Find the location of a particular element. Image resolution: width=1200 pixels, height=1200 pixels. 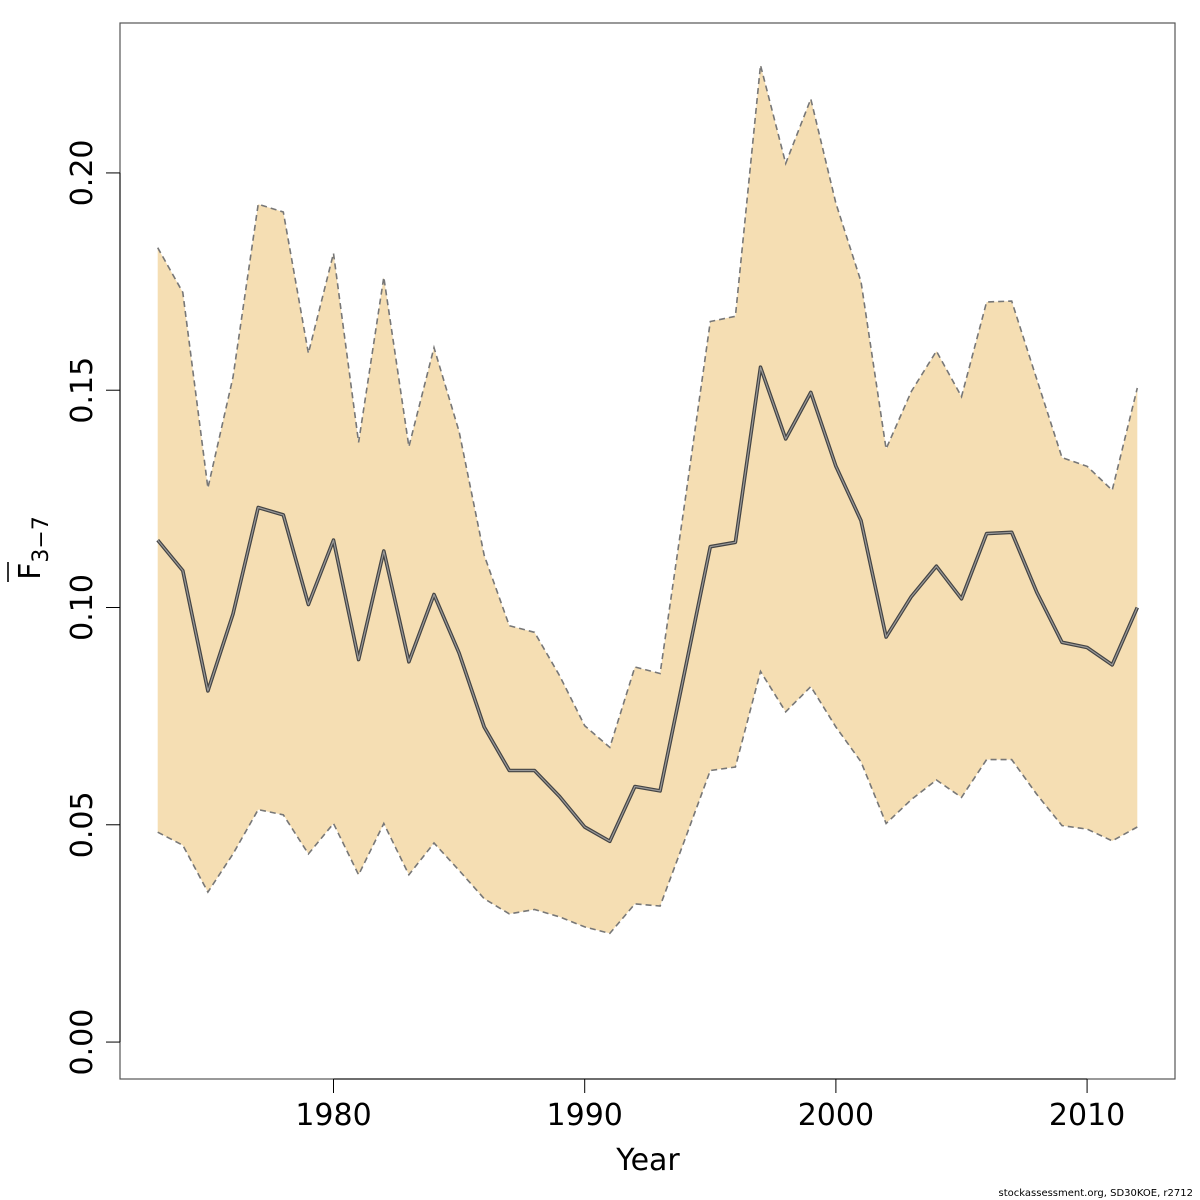

x-axis: 1980 1990 2000 2010 is located at coordinates (710, 1105).